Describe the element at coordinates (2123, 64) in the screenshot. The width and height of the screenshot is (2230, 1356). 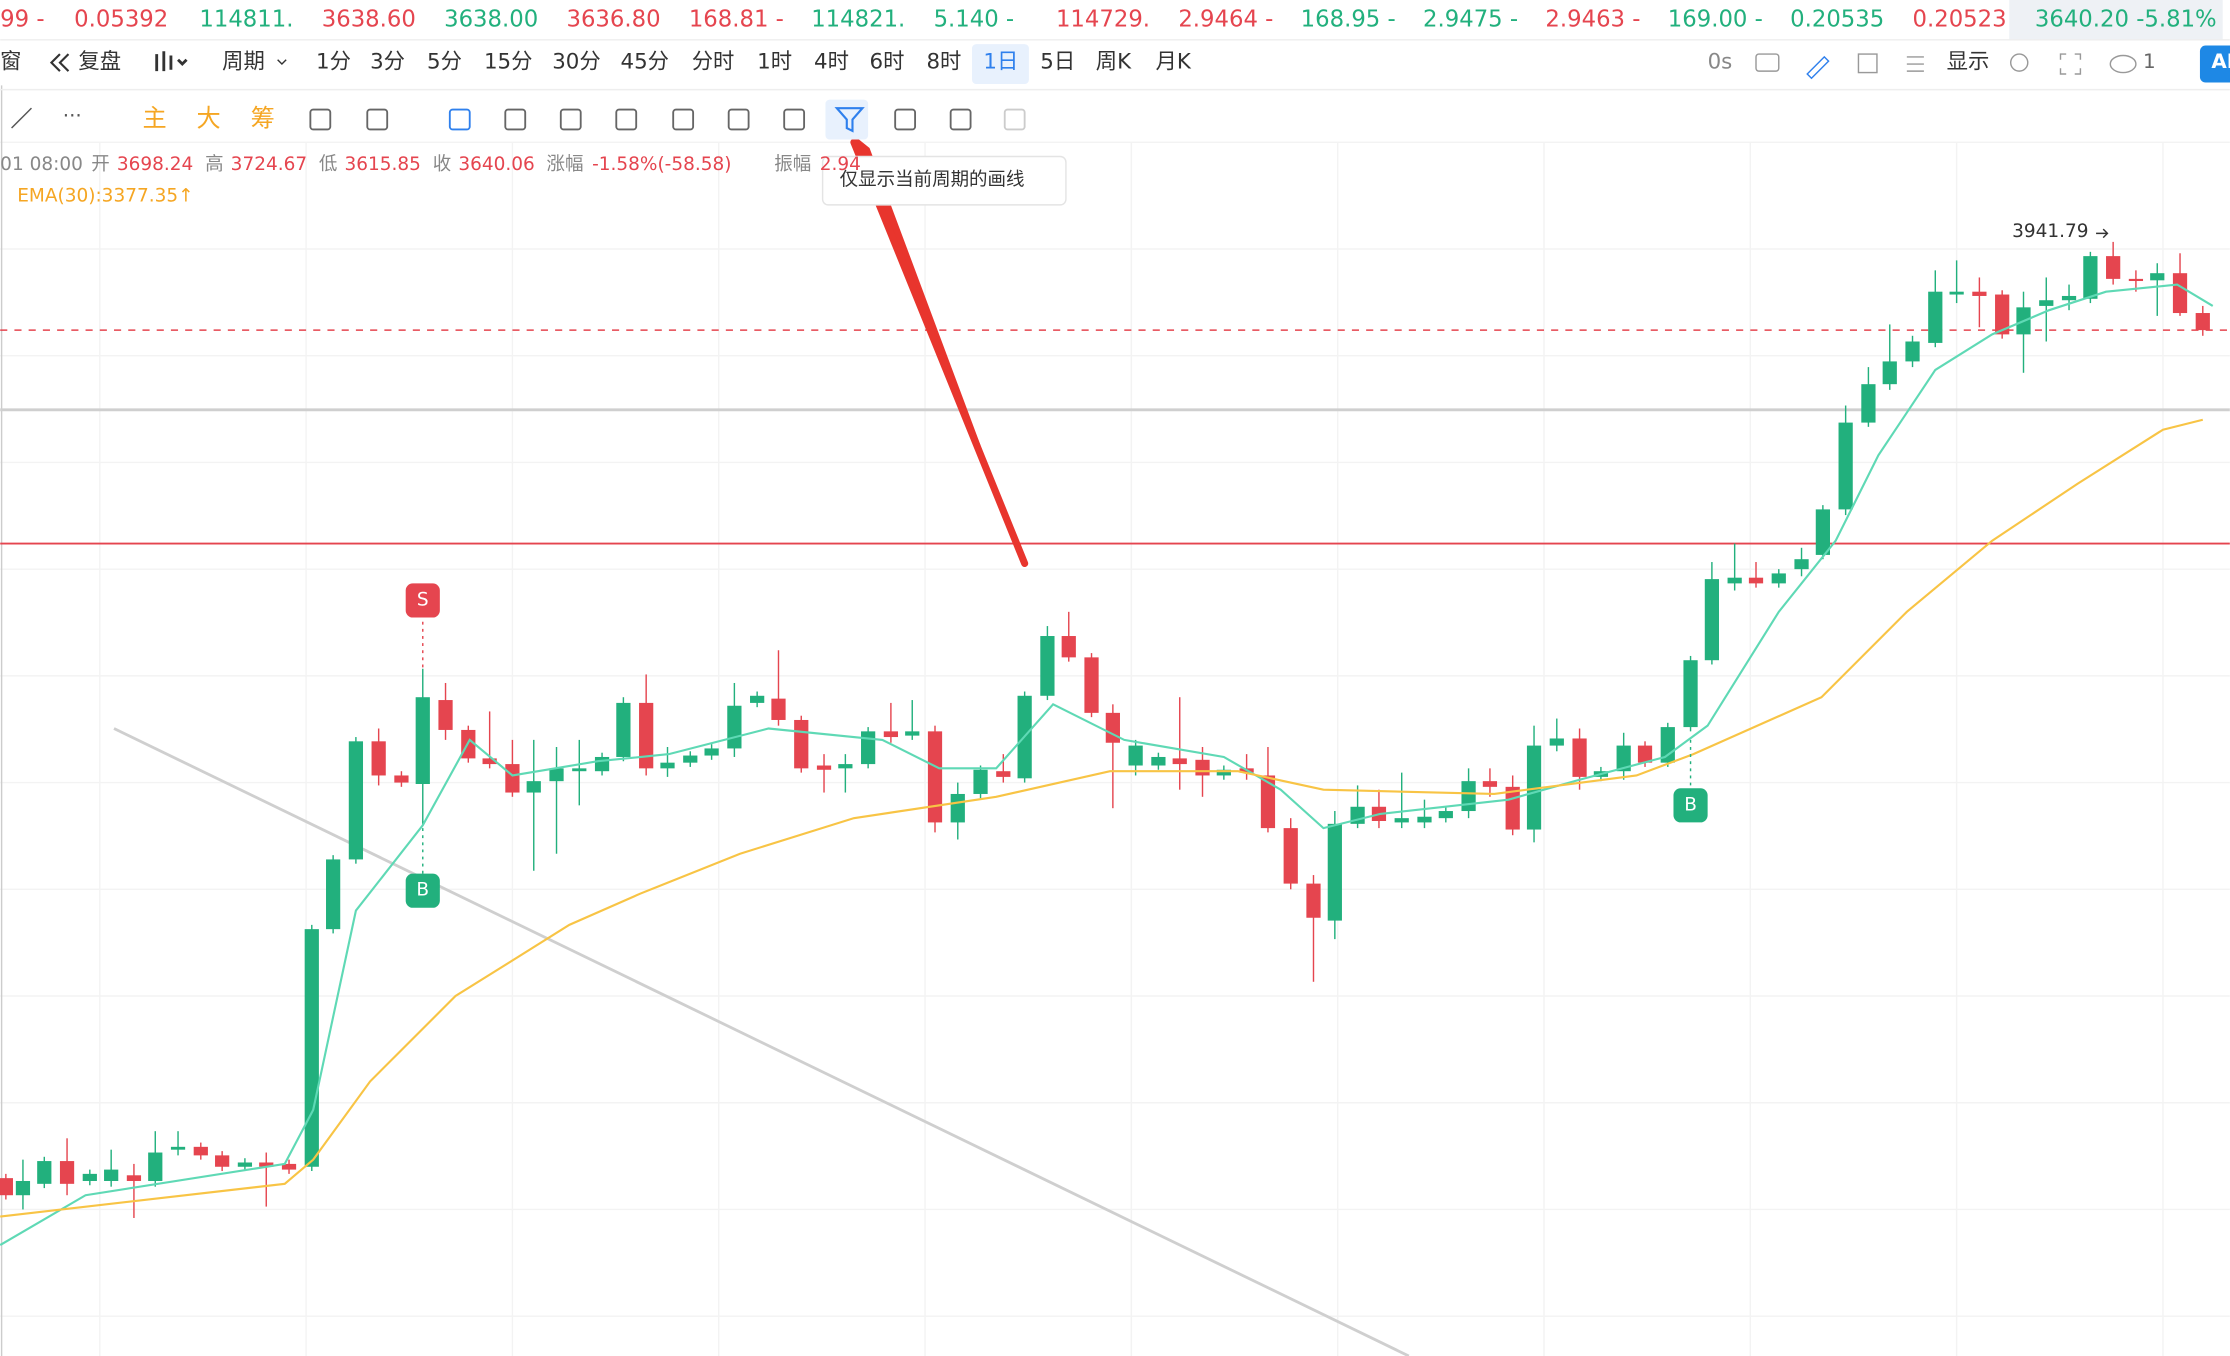
I see `cloud-icon` at that location.